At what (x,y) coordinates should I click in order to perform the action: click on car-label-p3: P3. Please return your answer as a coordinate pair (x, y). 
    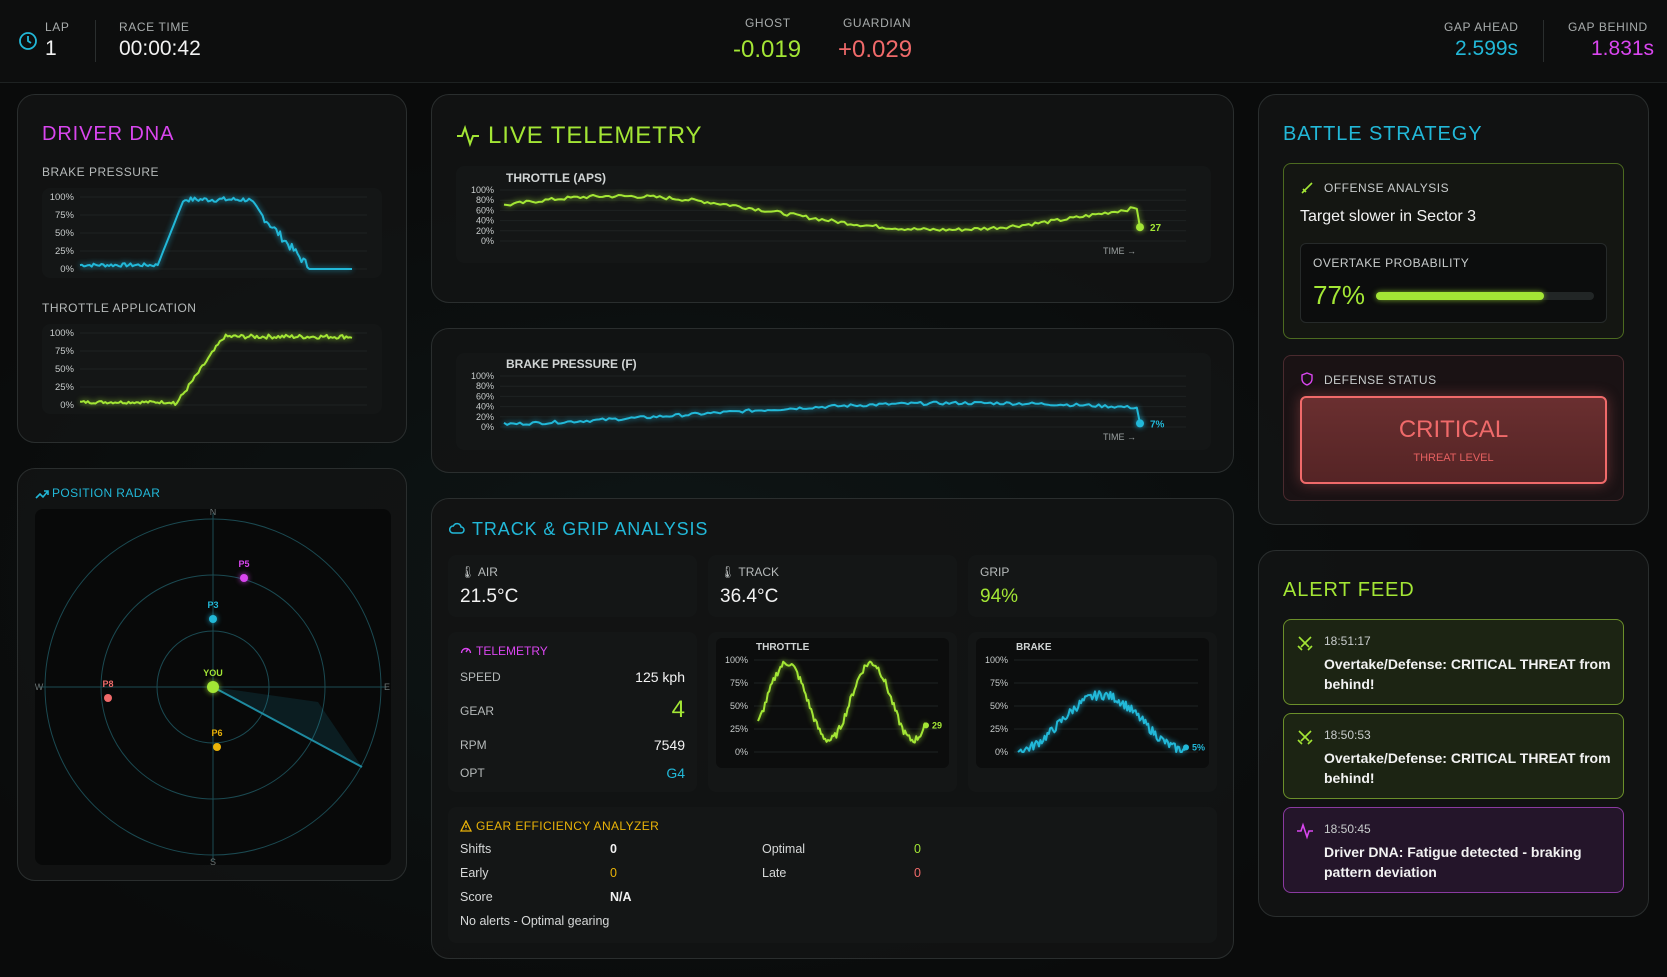
    Looking at the image, I should click on (212, 605).